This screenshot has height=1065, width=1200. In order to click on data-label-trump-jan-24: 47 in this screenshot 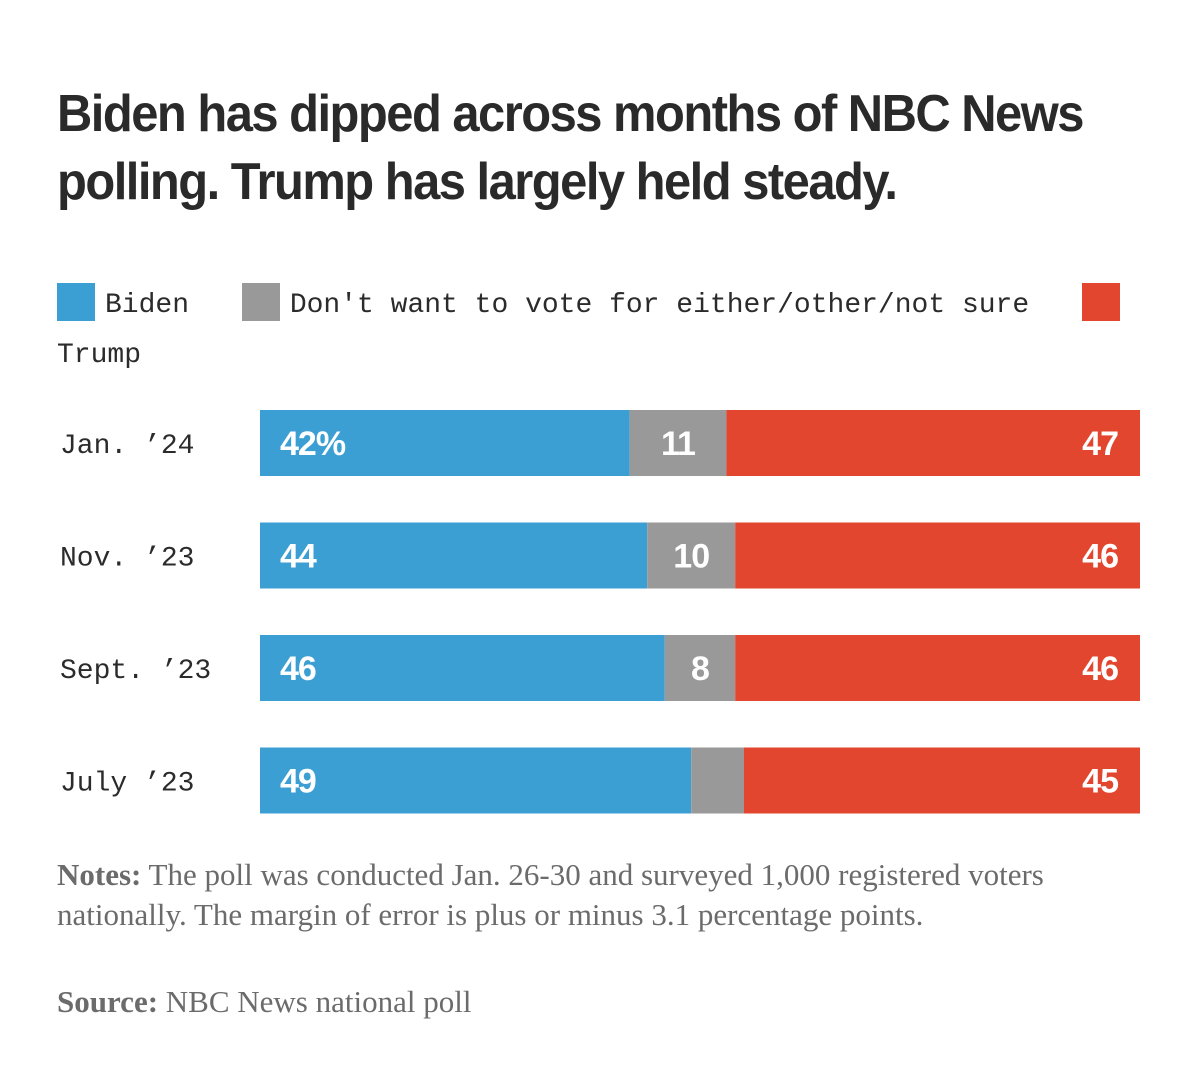, I will do `click(1100, 444)`.